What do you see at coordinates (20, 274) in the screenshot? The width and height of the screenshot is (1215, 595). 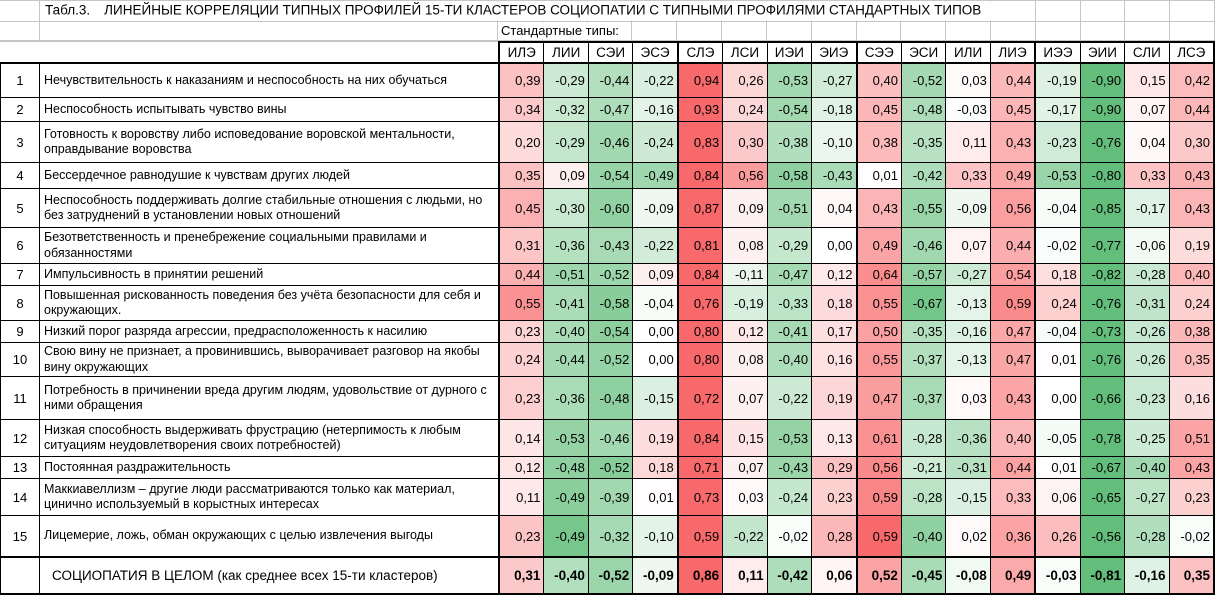 I see `row-number: 7` at bounding box center [20, 274].